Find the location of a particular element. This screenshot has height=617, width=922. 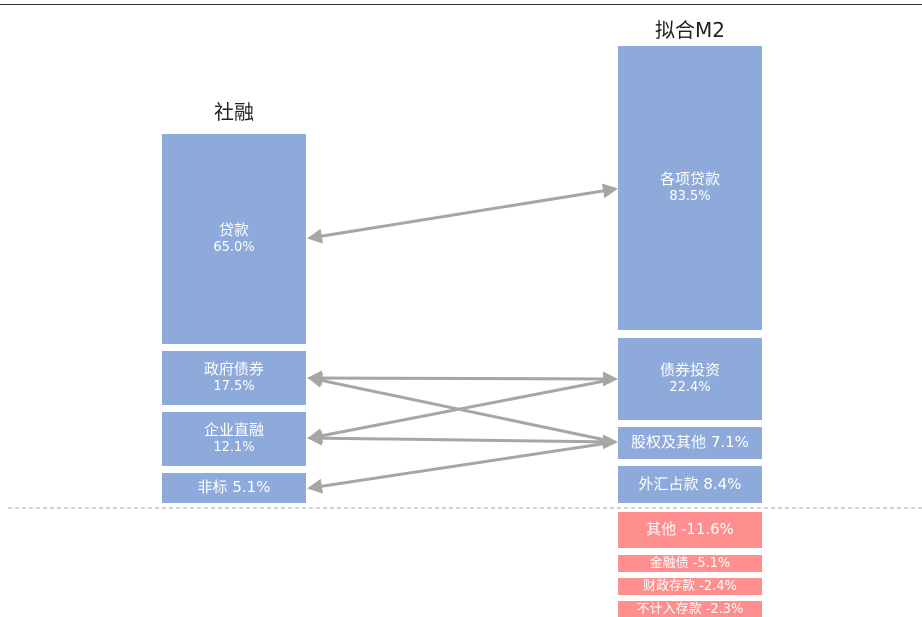

block-other: 其他 -11.6% is located at coordinates (690, 530).